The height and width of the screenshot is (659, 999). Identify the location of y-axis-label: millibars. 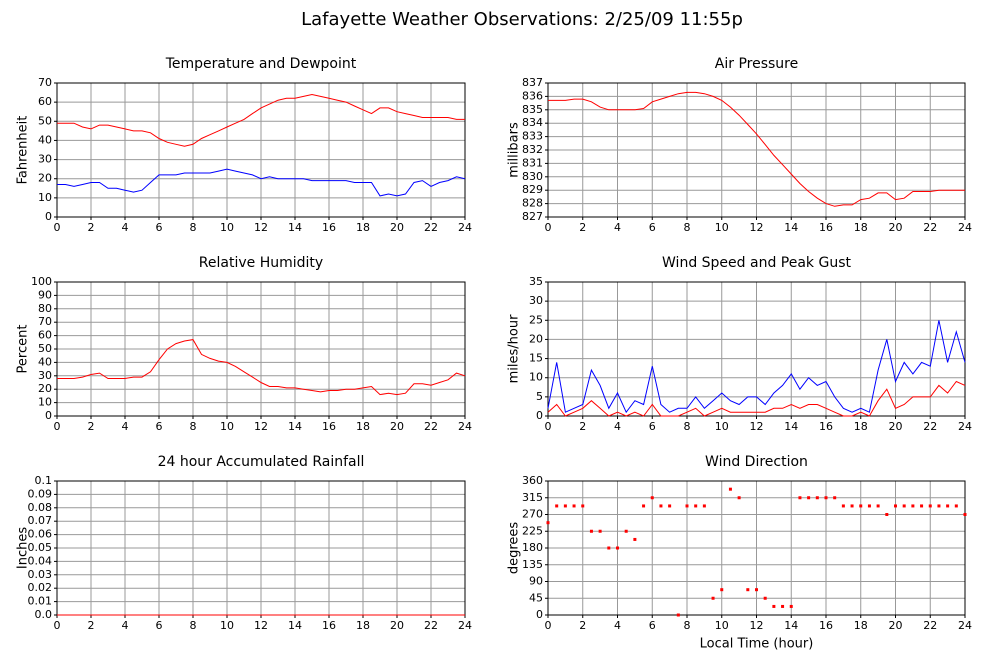
(514, 150).